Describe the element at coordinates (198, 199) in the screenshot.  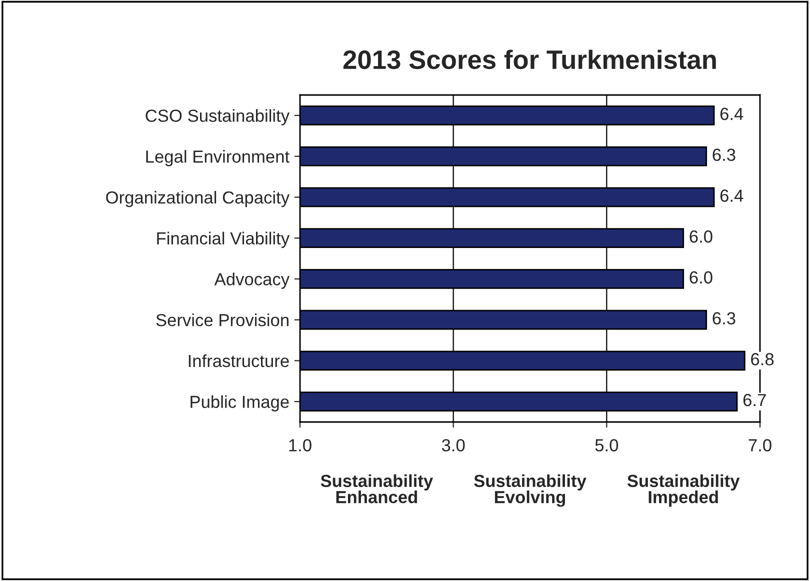
I see `y-tick-label: Organizational Capacity` at that location.